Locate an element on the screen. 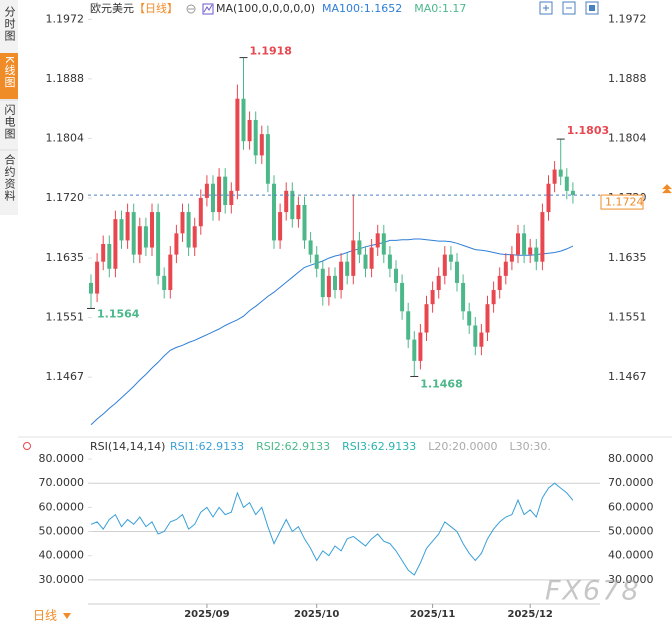  legend-entry: RSI1:62.9133 is located at coordinates (207, 446).